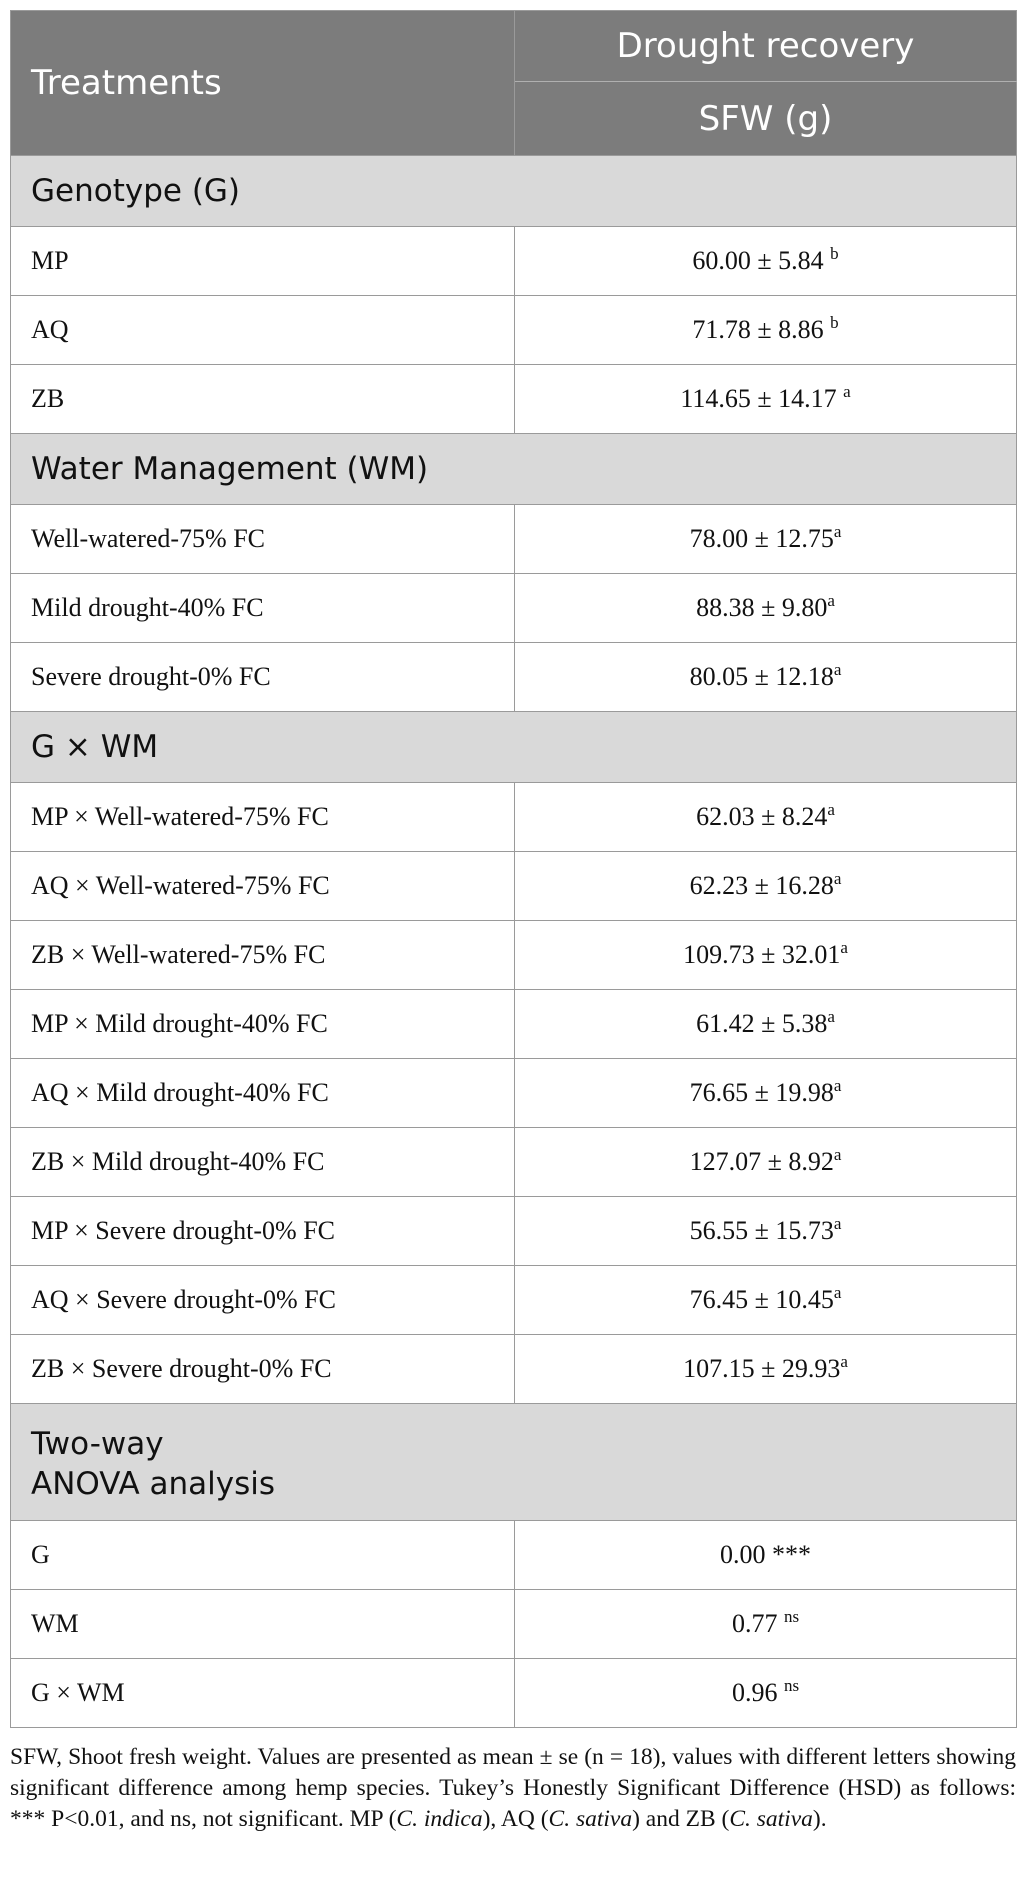 The height and width of the screenshot is (1885, 1026). I want to click on table-row: MP × Severe drought-0% FC 56.55 ± 15.73a, so click(513, 1231).